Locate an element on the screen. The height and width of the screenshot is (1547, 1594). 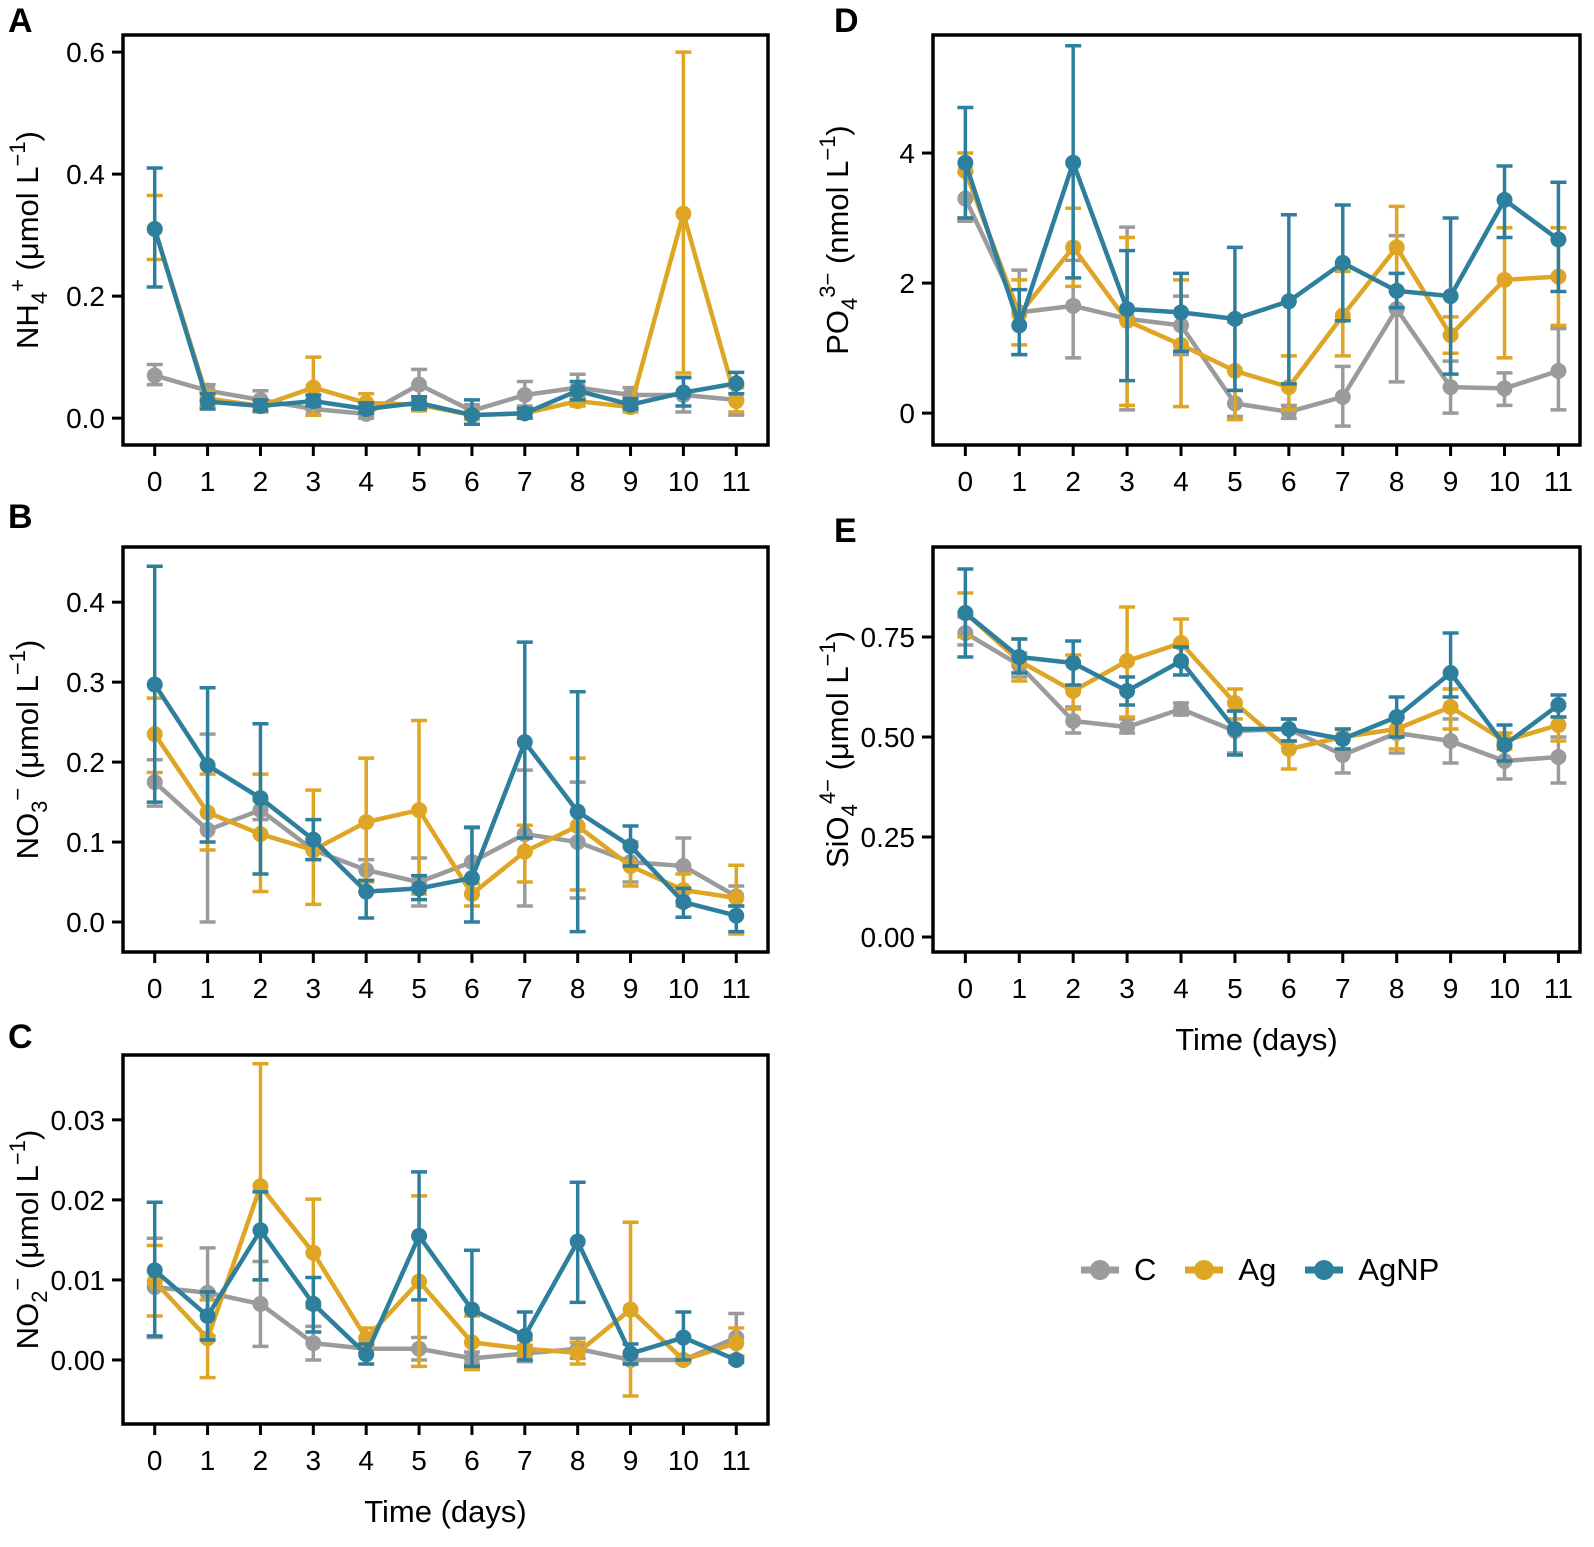
svg-text: NH4+ (μmol L−1) is located at coordinates (28, 240).